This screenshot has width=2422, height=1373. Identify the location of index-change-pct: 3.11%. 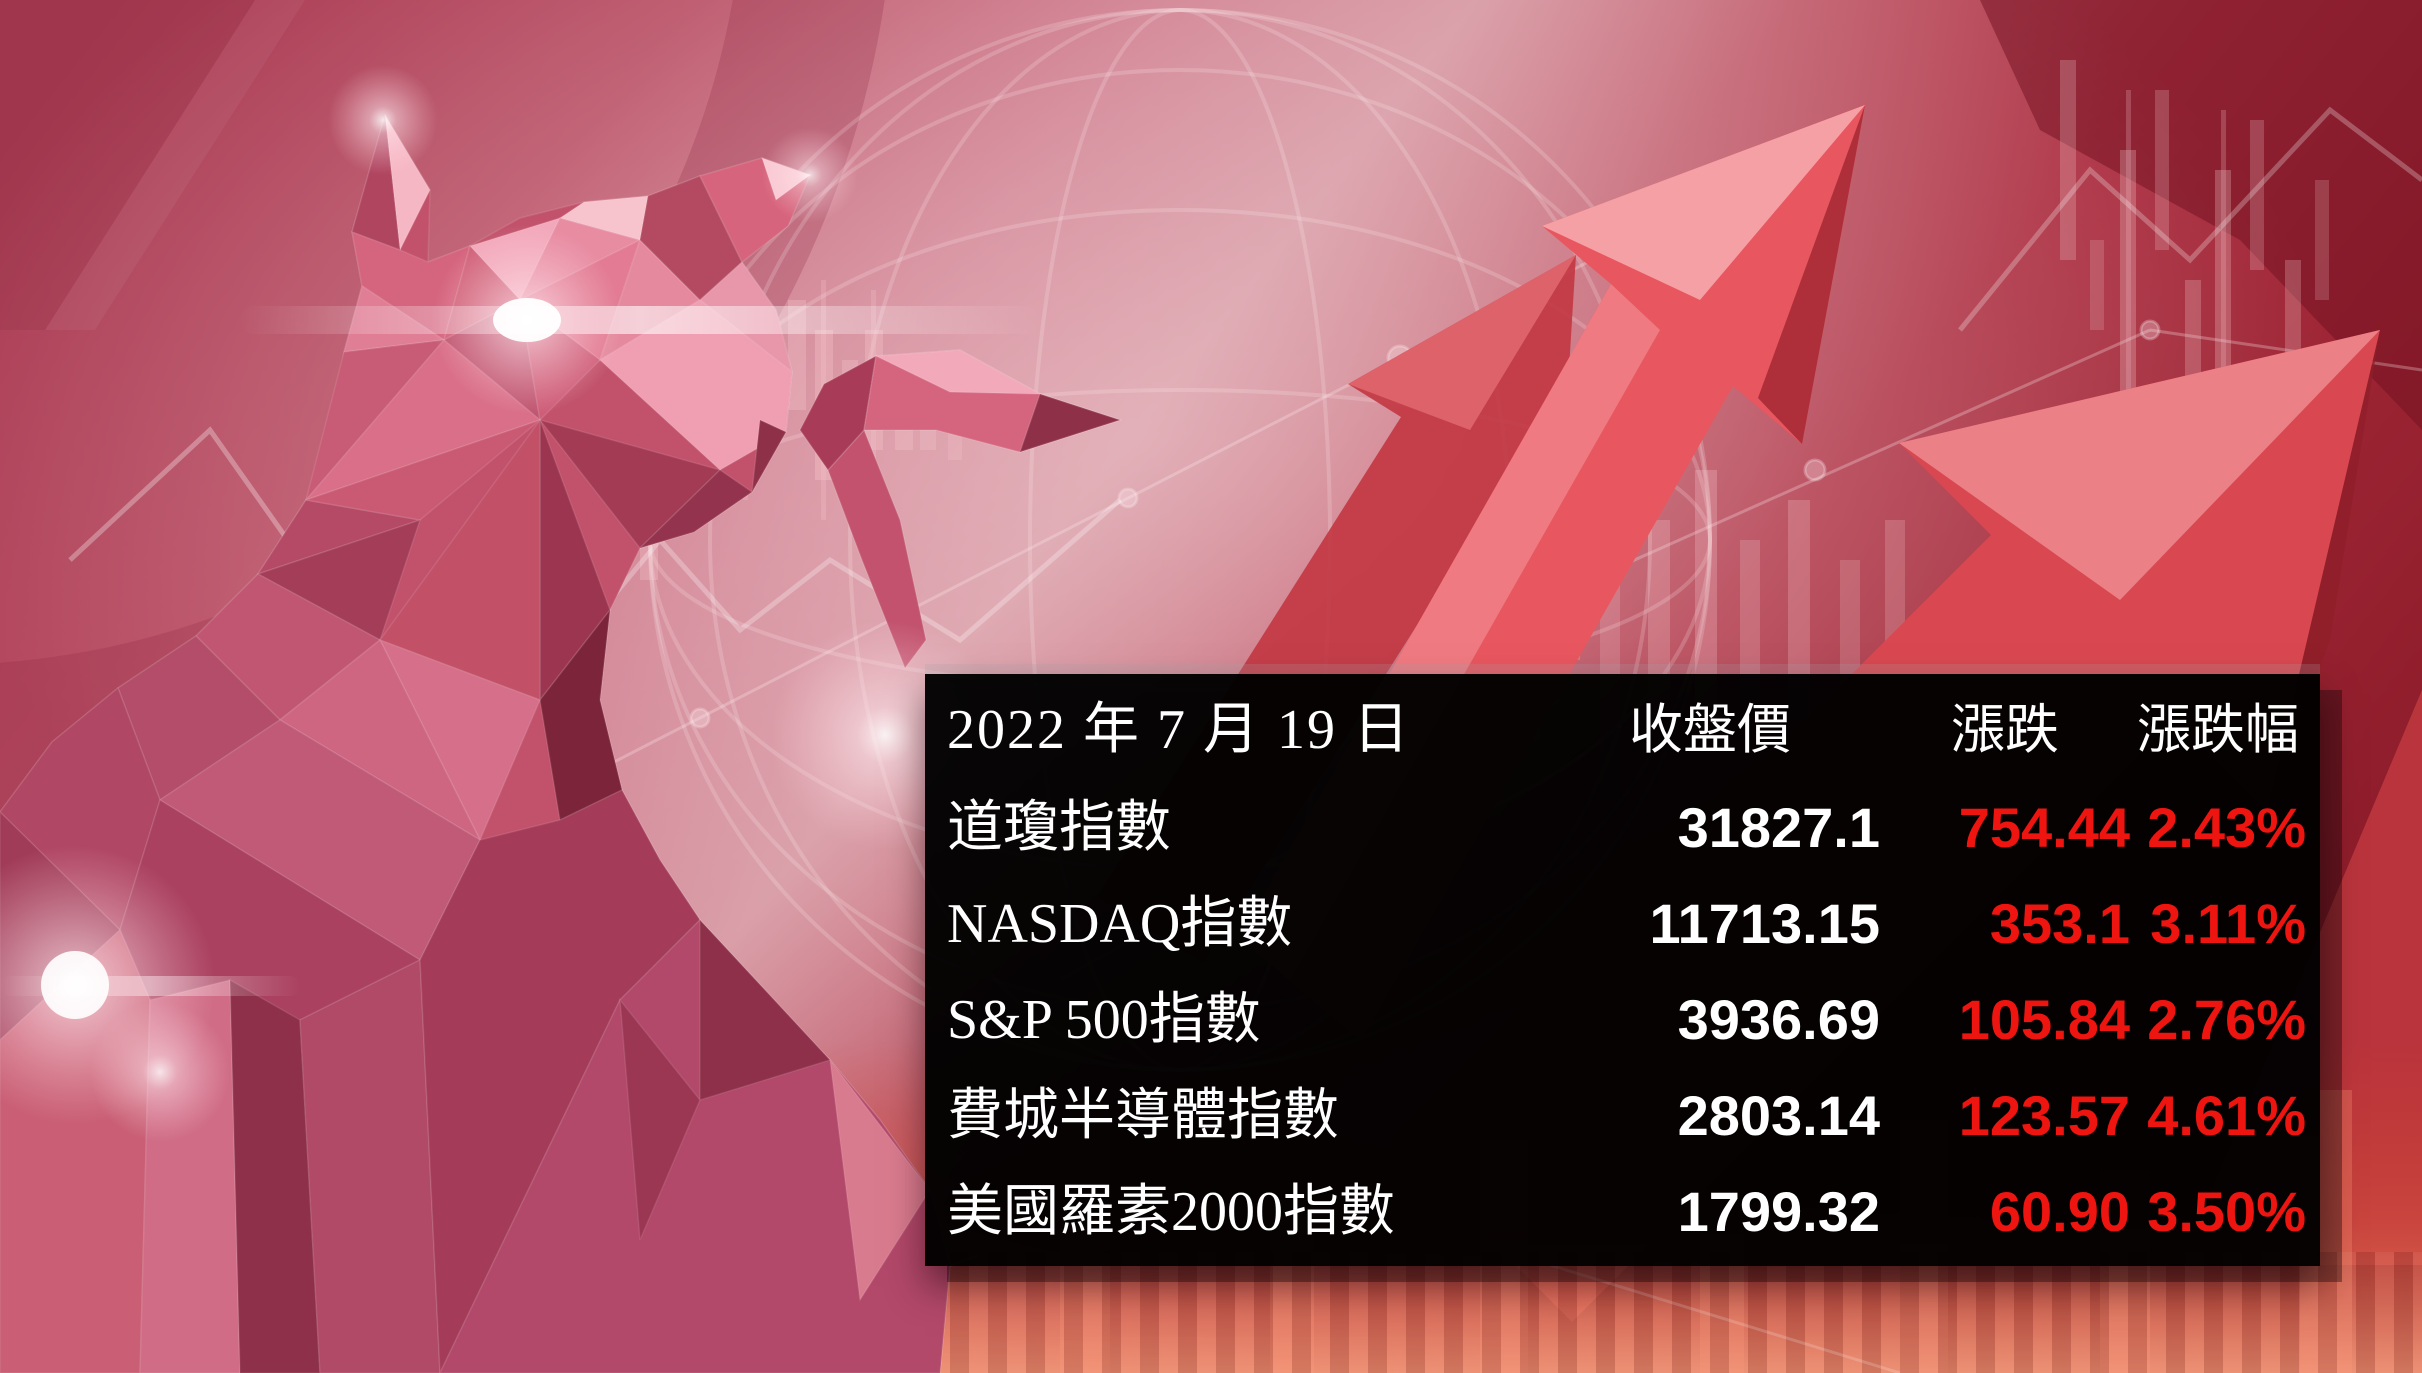
(2228, 923).